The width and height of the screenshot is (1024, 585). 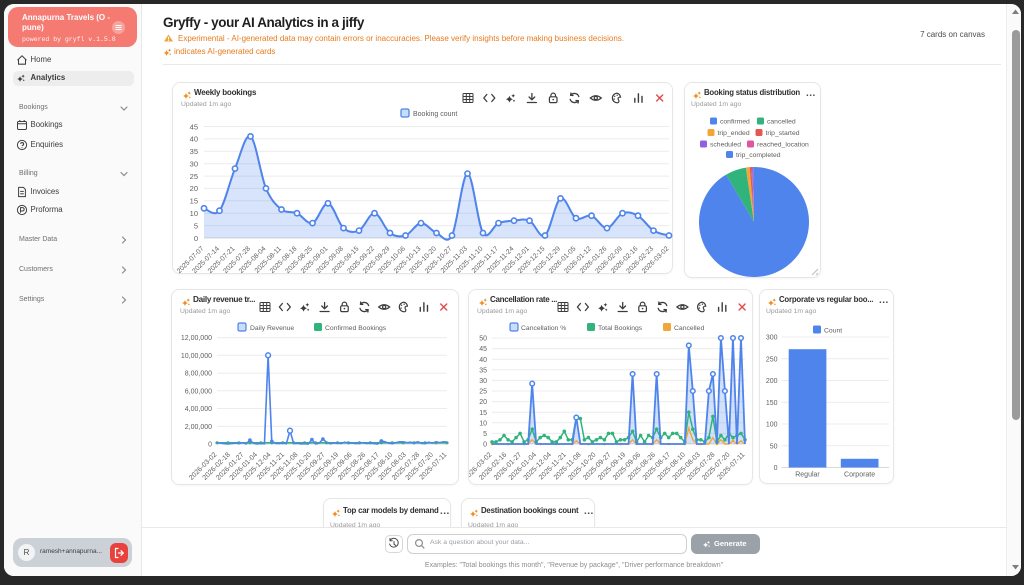 What do you see at coordinates (772, 381) in the screenshot?
I see `svg-text: 200` at bounding box center [772, 381].